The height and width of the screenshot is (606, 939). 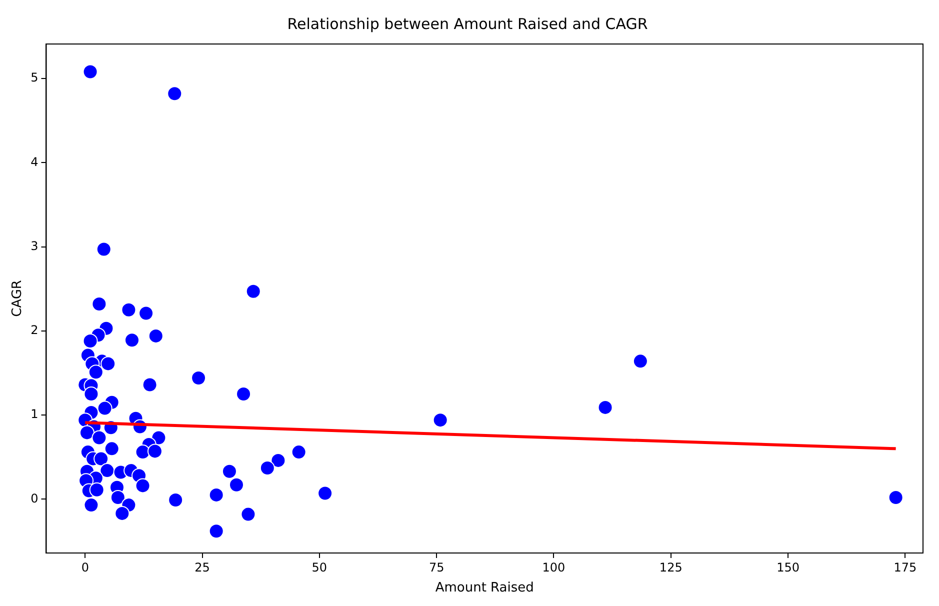 I want to click on y-axis-title: CAGR, so click(x=18, y=298).